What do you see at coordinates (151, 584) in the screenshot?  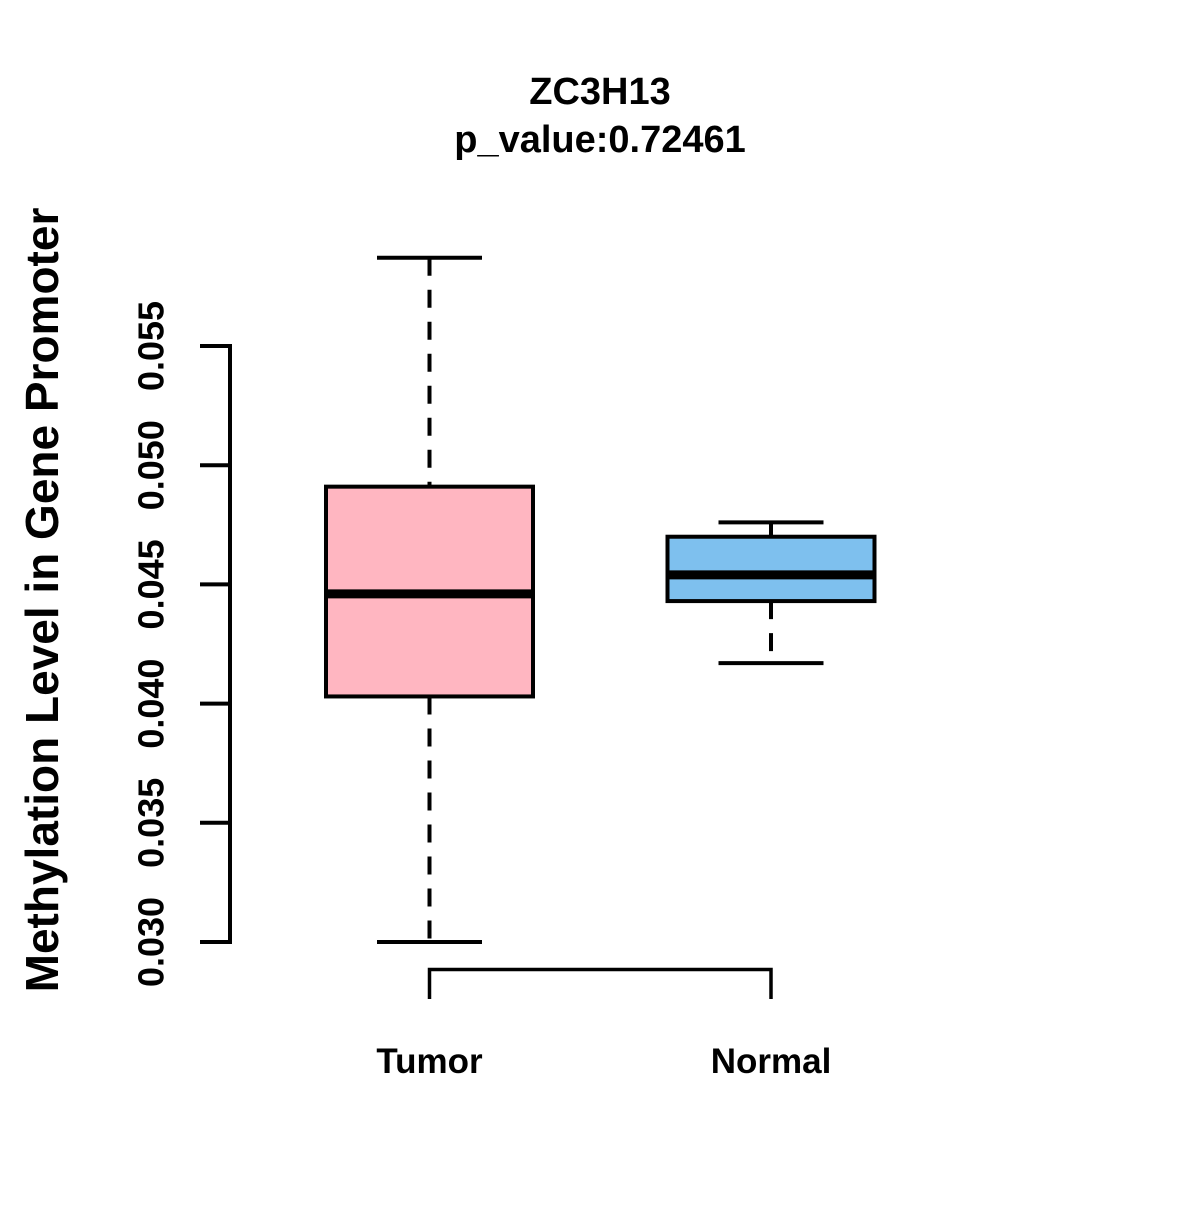 I see `y-axis-tick-label: 0.045` at bounding box center [151, 584].